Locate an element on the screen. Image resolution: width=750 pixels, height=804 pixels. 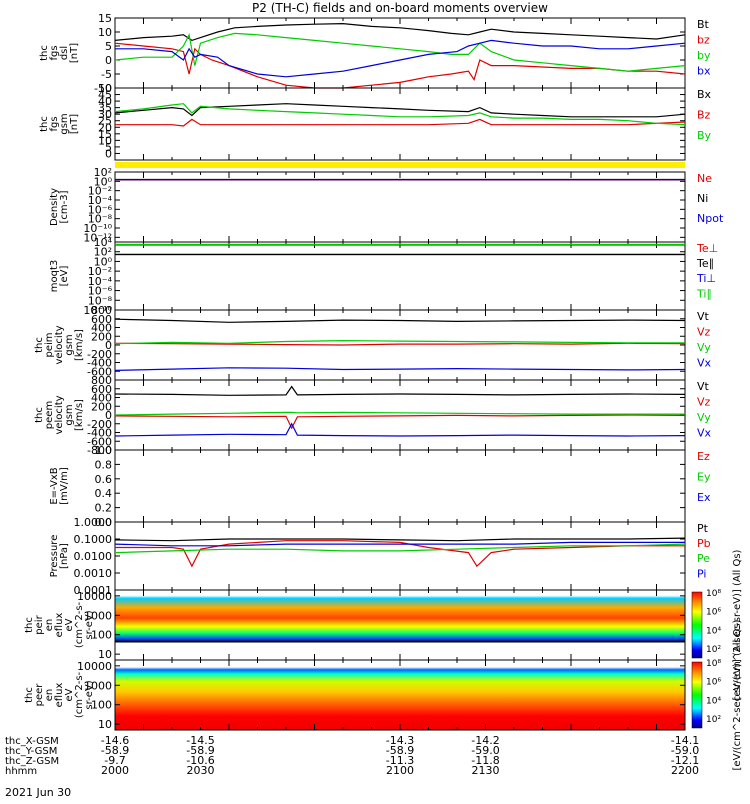
legend-entry: By is located at coordinates (704, 135).